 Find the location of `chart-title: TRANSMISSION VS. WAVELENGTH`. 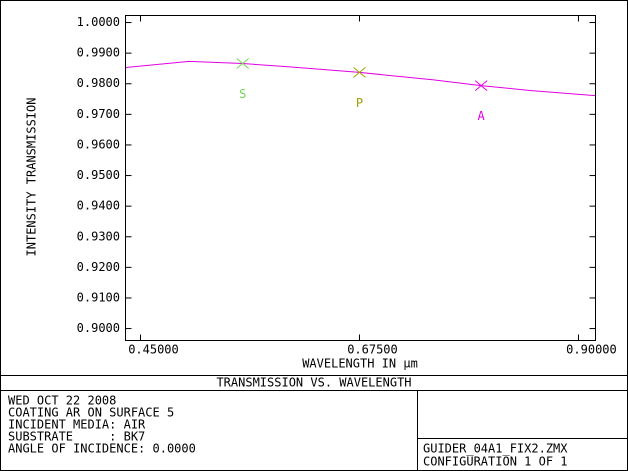

chart-title: TRANSMISSION VS. WAVELENGTH is located at coordinates (313, 383).